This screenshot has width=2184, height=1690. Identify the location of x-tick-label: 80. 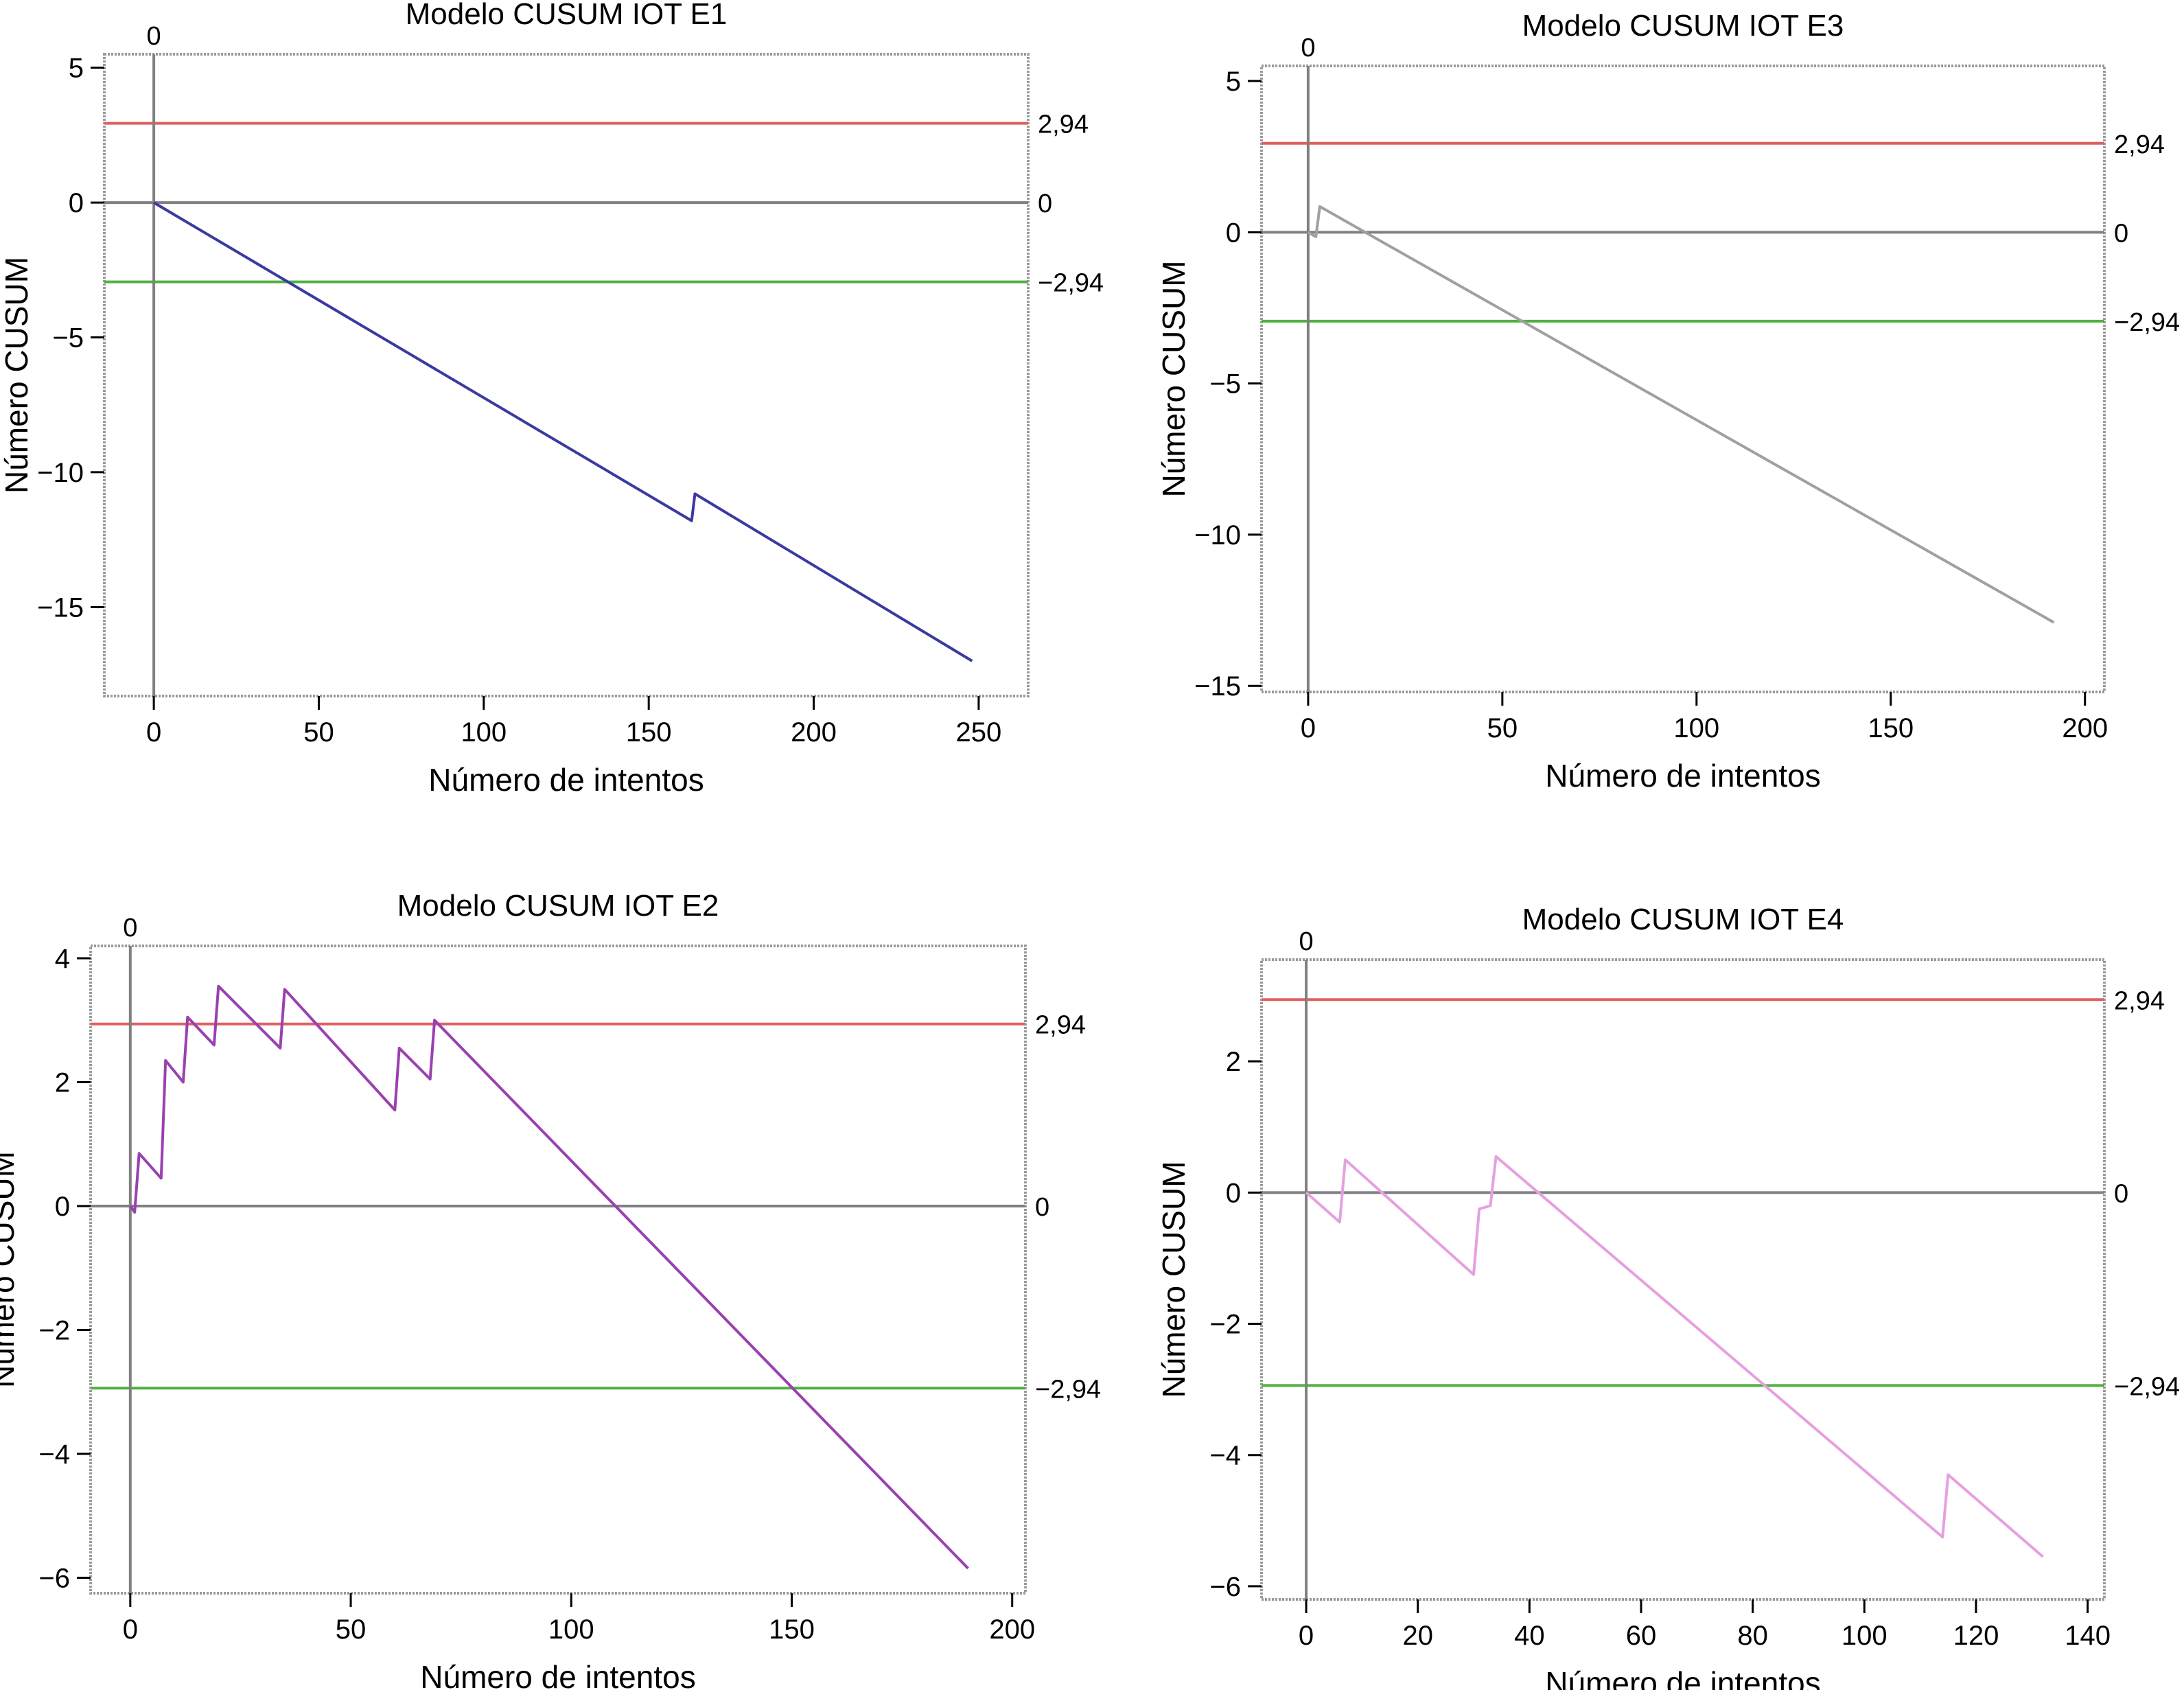
(1752, 1636).